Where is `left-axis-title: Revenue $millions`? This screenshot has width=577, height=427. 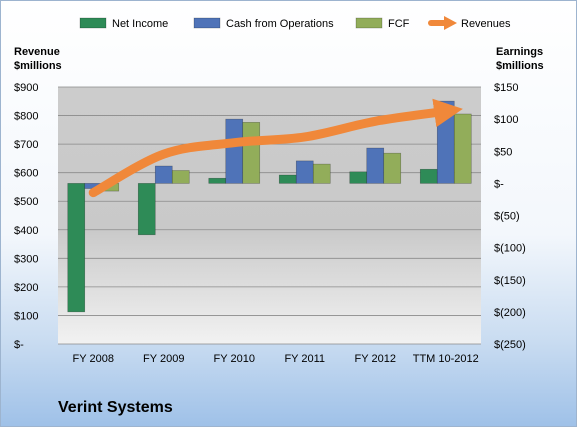
left-axis-title: Revenue $millions is located at coordinates (38, 59).